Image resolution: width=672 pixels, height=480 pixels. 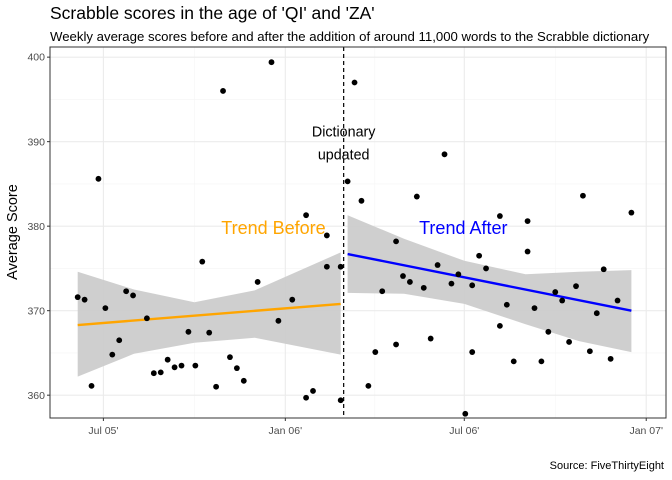 What do you see at coordinates (36, 396) in the screenshot?
I see `y-tick-label: 360` at bounding box center [36, 396].